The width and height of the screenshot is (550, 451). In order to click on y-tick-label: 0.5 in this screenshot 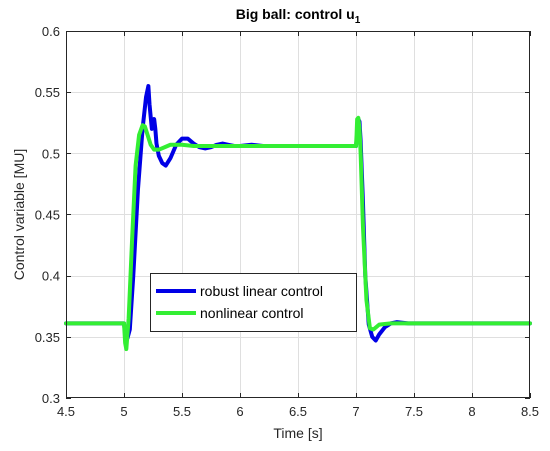, I will do `click(51, 153)`.